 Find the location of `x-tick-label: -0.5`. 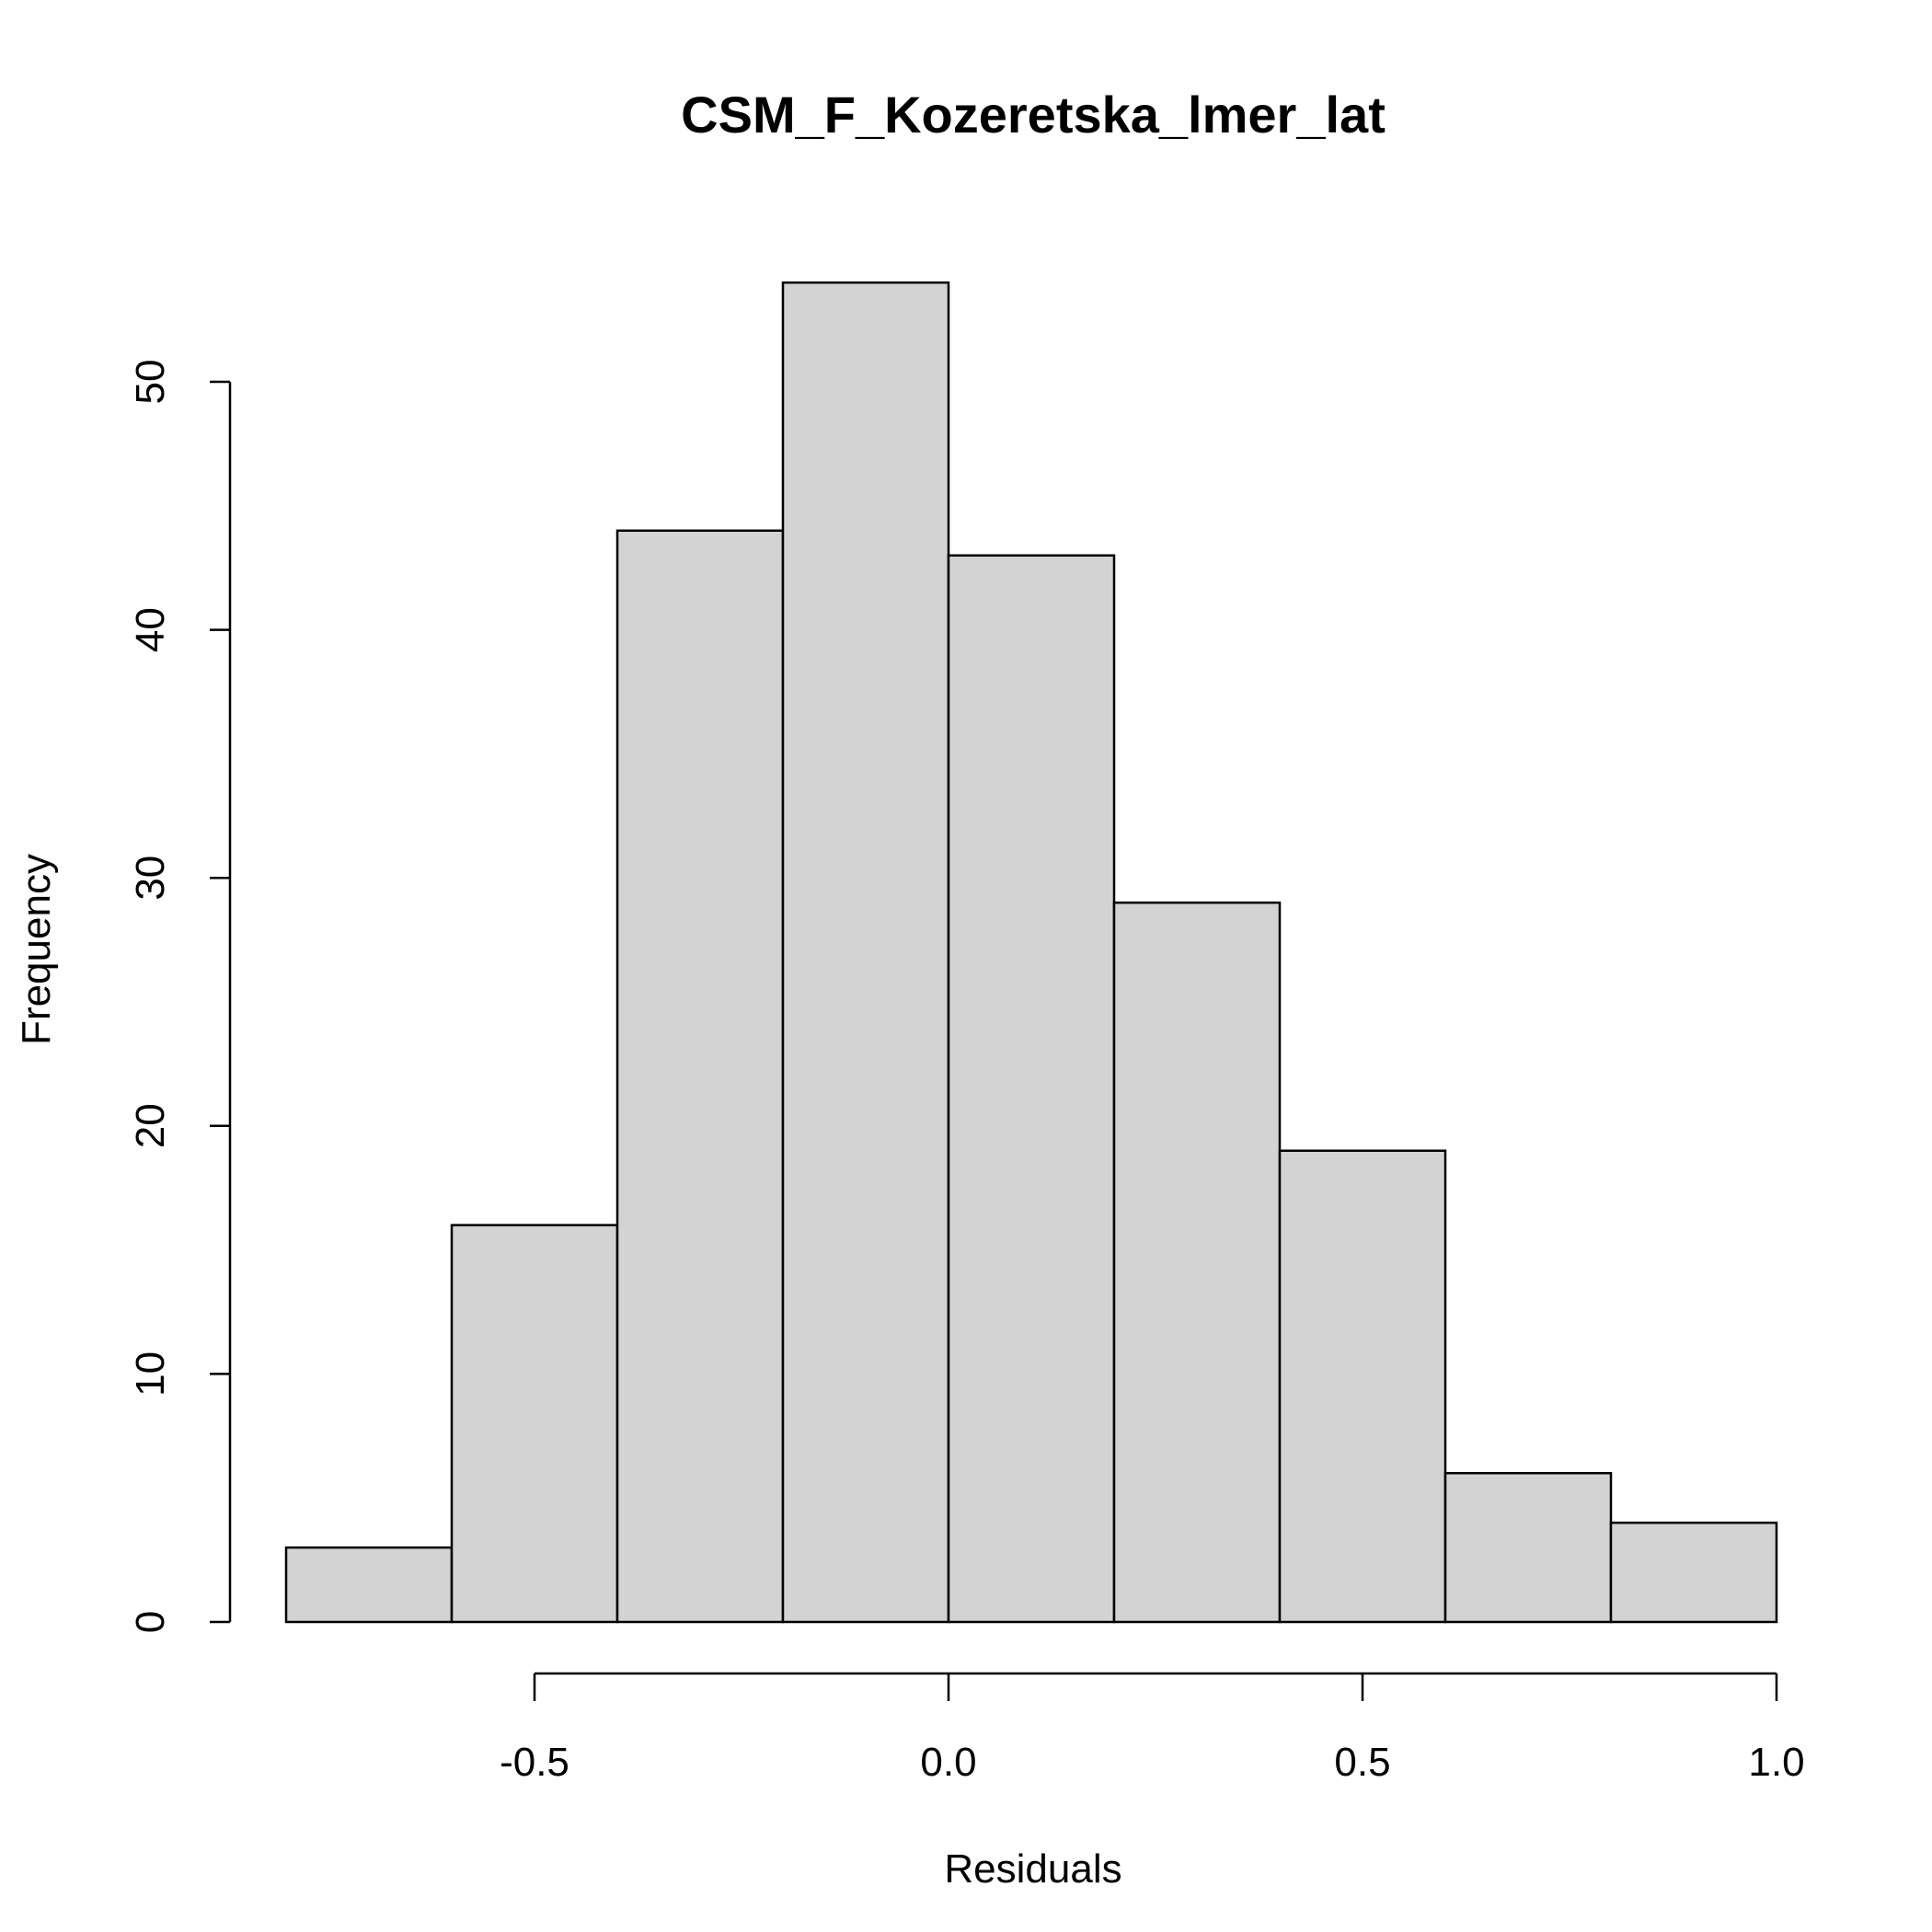

x-tick-label: -0.5 is located at coordinates (534, 1762).